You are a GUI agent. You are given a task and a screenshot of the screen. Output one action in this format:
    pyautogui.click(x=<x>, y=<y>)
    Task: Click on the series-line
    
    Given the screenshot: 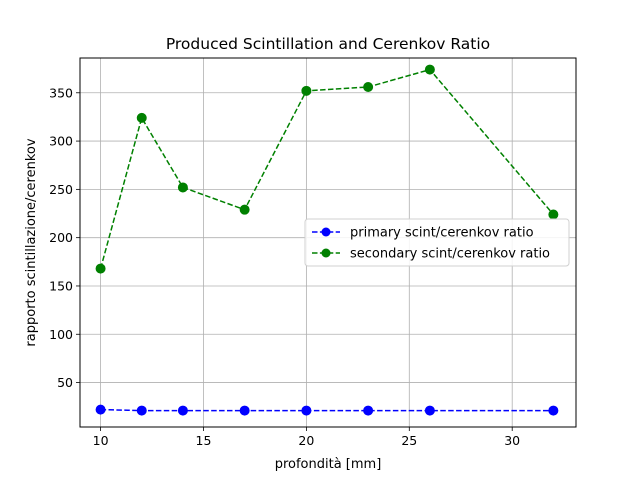 What is the action you would take?
    pyautogui.click(x=327, y=410)
    